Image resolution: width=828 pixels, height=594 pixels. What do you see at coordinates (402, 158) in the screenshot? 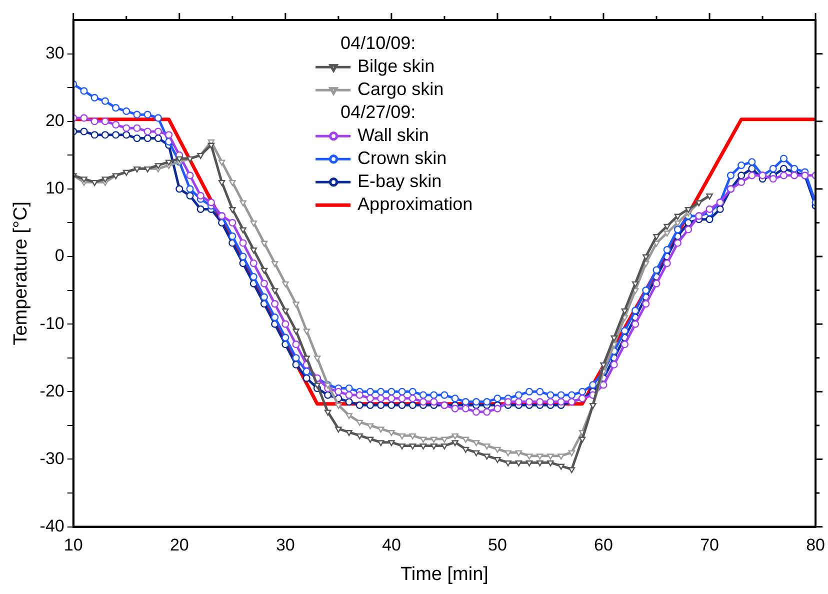
I see `legend-label: Crown skin` at bounding box center [402, 158].